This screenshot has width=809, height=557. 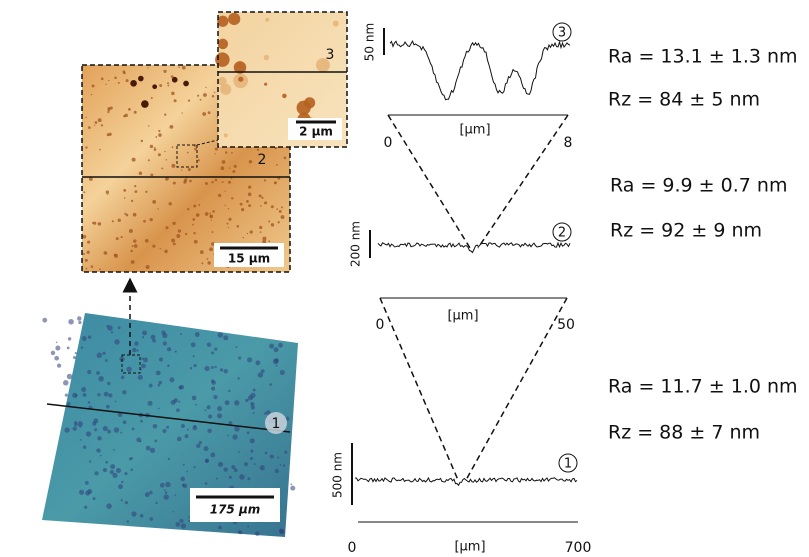 I want to click on rz-value: Rz = 84 ± 5 nm, so click(x=684, y=100).